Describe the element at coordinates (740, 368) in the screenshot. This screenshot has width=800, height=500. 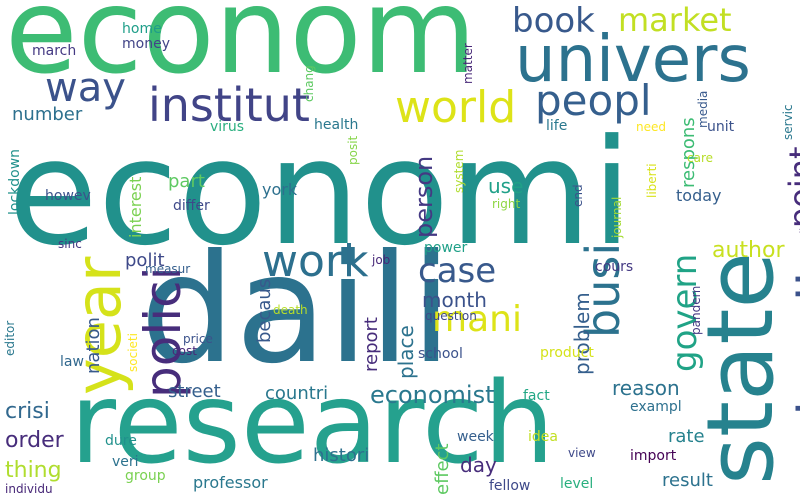
I see `word-state: state` at that location.